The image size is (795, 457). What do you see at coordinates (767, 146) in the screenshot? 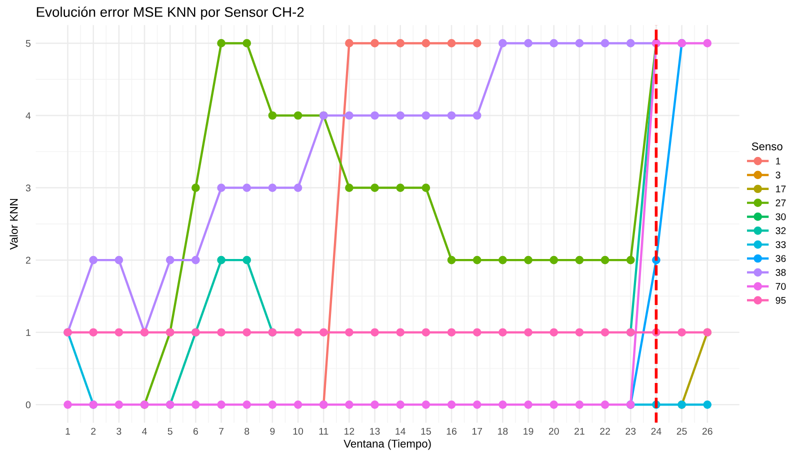
I see `legend-title: Senso` at bounding box center [767, 146].